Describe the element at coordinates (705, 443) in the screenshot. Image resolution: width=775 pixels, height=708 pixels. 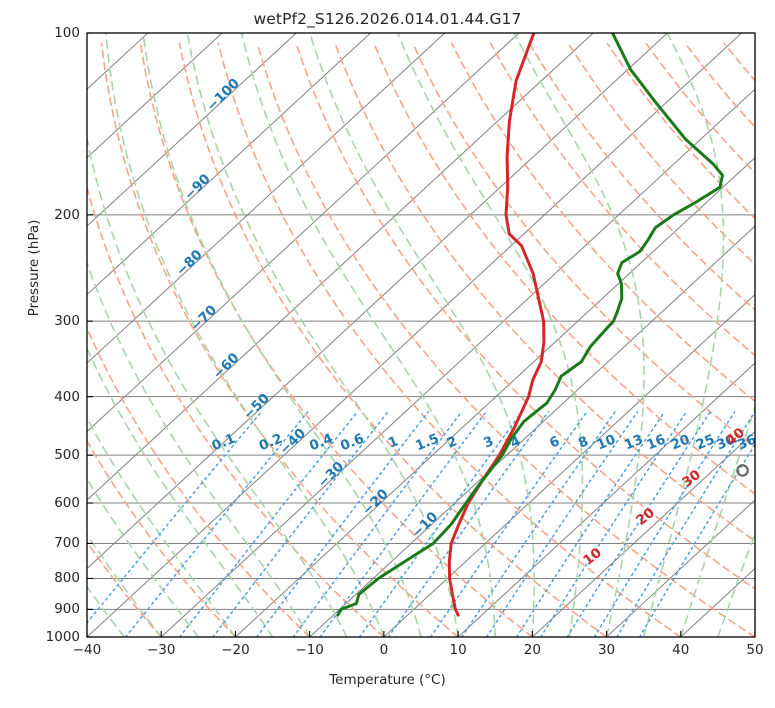
I see `contour-label: 25` at that location.